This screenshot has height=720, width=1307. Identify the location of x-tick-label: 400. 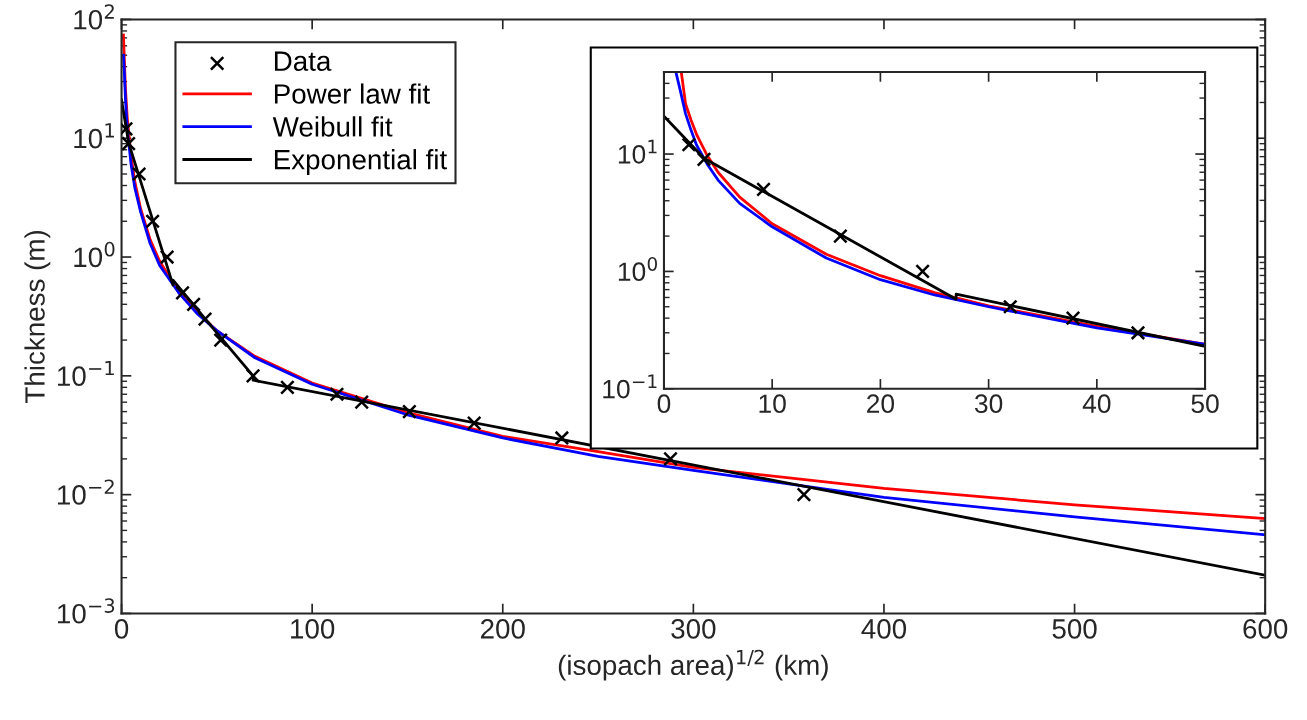
(884, 629).